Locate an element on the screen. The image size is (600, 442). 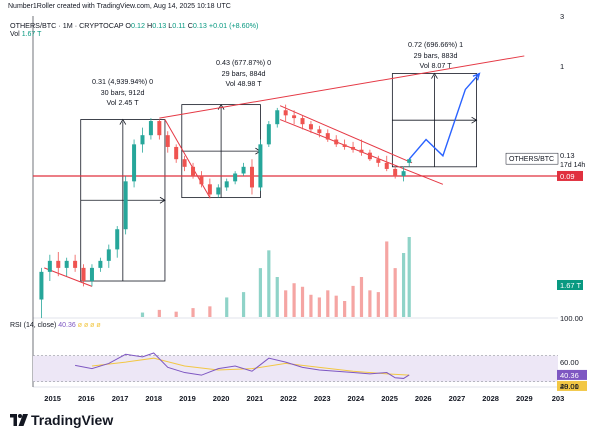
rsi-tag-box is located at coordinates (572, 374).